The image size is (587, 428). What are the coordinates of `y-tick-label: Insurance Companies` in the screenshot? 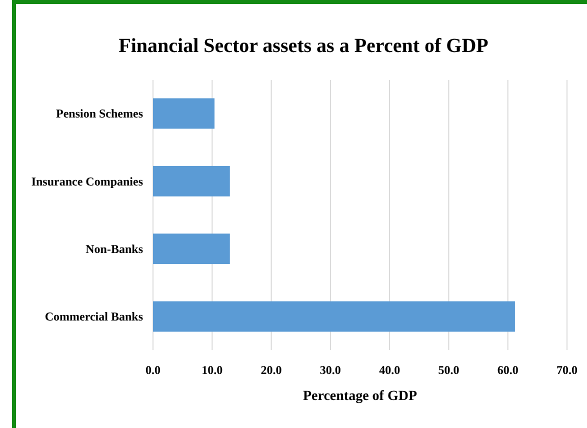 It's located at (87, 181).